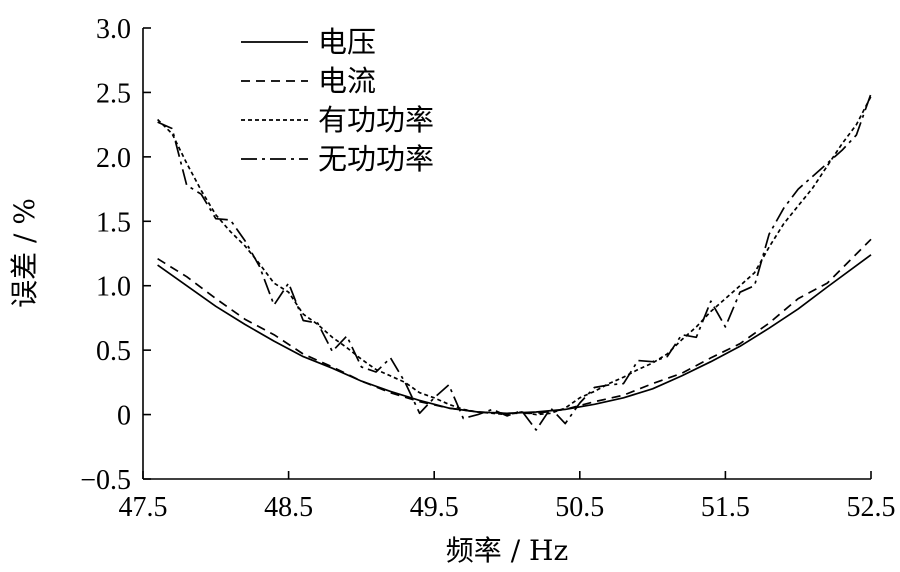  Describe the element at coordinates (507, 497) in the screenshot. I see `x-ticks: 47.5 48.5 49.5 50.5 51.5 52.5` at that location.